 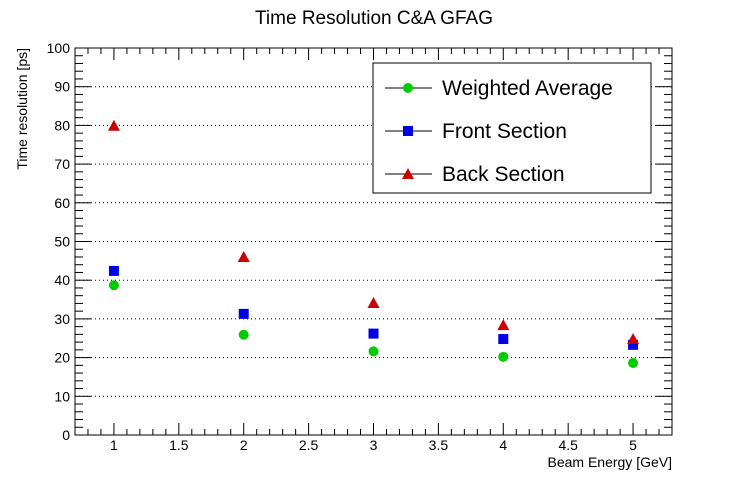 I want to click on legend-marker-back-section, so click(x=408, y=173).